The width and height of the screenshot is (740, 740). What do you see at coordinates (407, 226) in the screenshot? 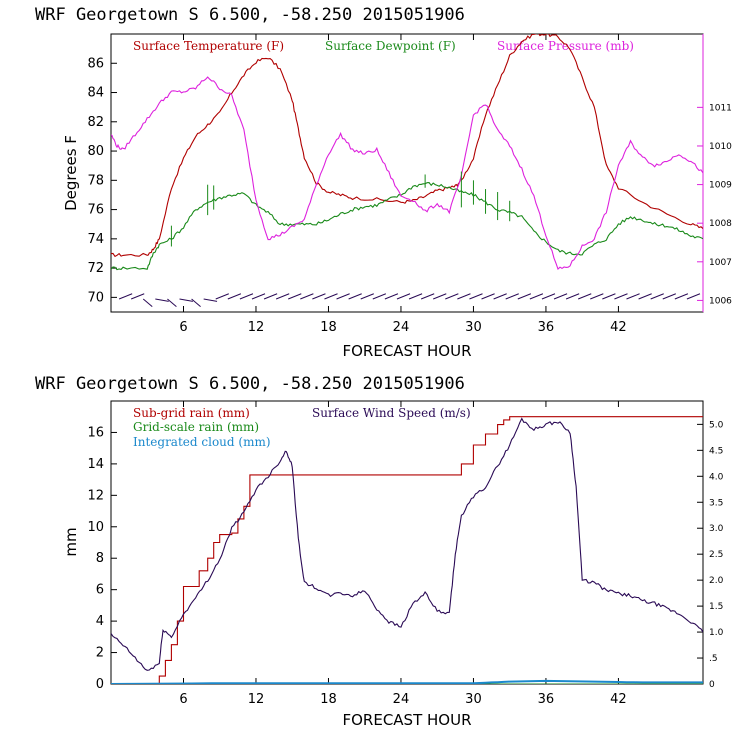
I see `dewpoint-line` at bounding box center [407, 226].